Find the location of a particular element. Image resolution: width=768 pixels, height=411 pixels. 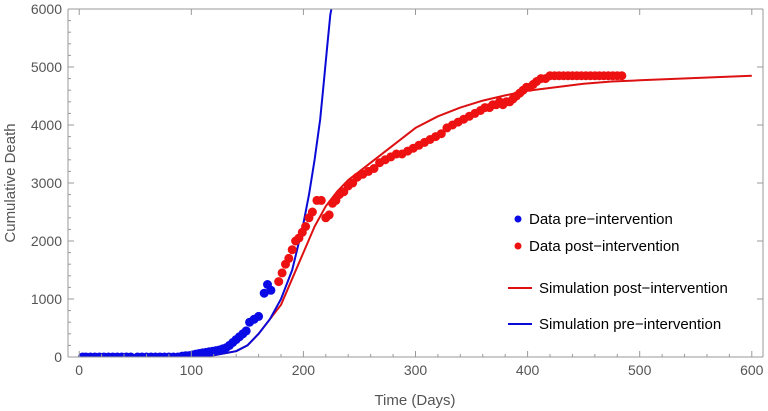

y-tick-label: 0 is located at coordinates (58, 357).